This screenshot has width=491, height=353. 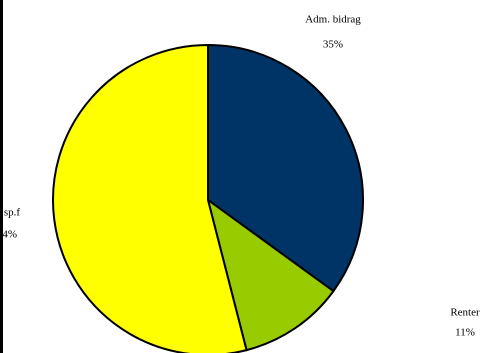 I want to click on slice-value-label: 11%, so click(x=465, y=333).